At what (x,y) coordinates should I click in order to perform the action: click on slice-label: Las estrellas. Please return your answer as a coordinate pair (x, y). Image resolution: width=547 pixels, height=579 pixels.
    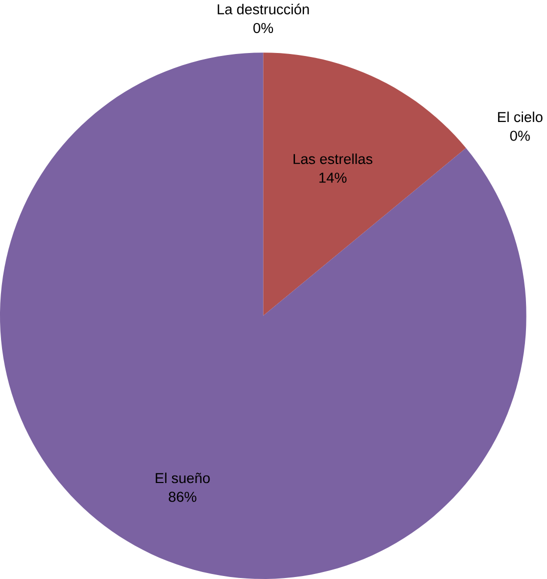
    Looking at the image, I should click on (333, 159).